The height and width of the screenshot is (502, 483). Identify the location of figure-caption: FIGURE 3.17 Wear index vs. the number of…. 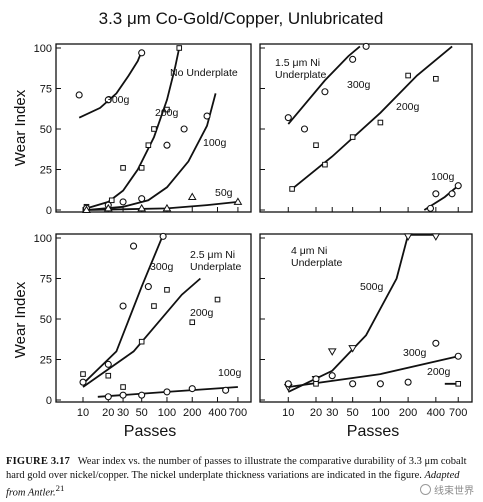
(242, 477).